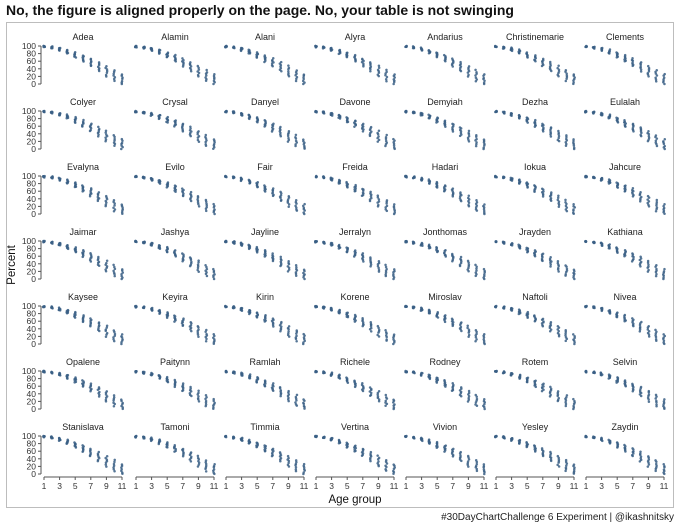 The height and width of the screenshot is (529, 680). I want to click on y-tick-label: 20, so click(32, 466).